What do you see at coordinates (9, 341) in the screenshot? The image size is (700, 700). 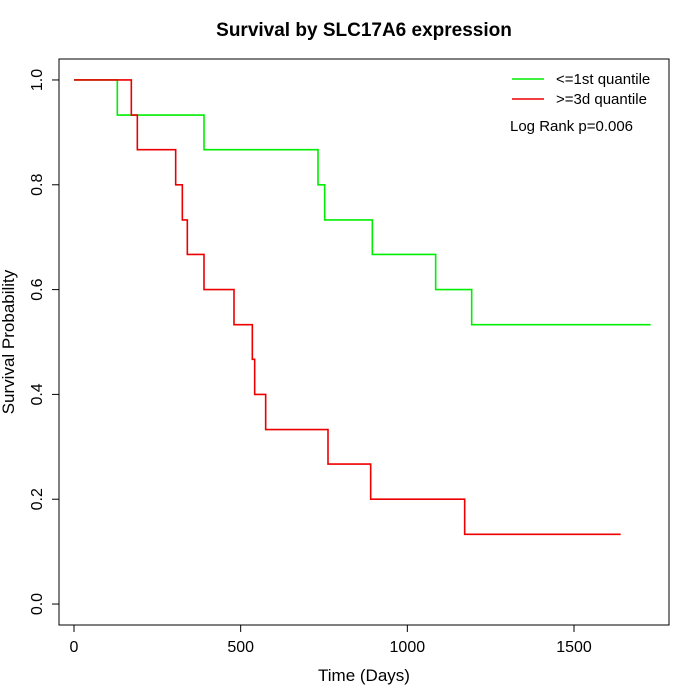 I see `y-axis-label: Survival Probability` at bounding box center [9, 341].